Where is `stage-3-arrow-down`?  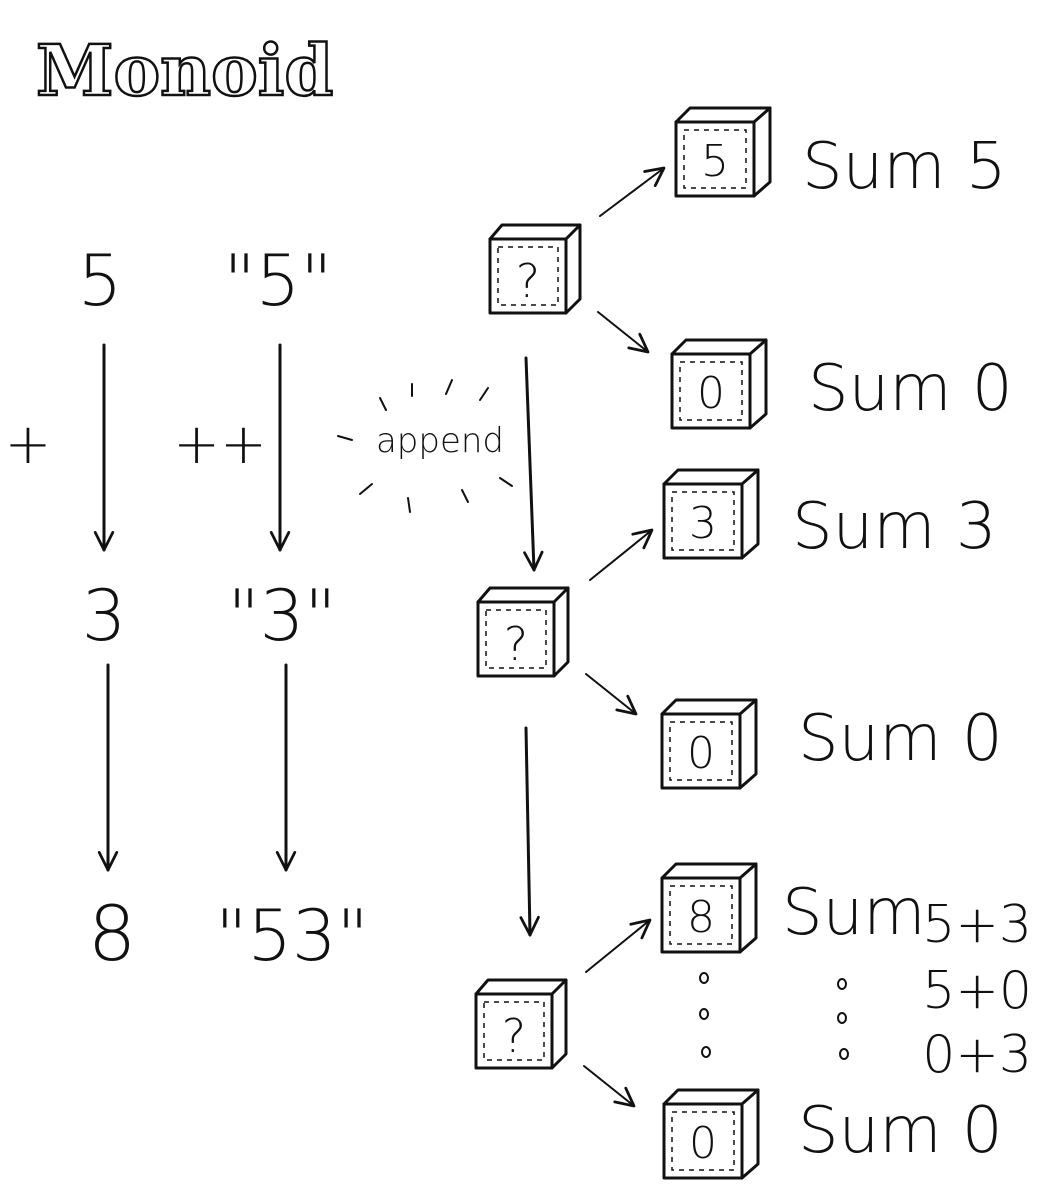
stage-3-arrow-down is located at coordinates (609, 1086).